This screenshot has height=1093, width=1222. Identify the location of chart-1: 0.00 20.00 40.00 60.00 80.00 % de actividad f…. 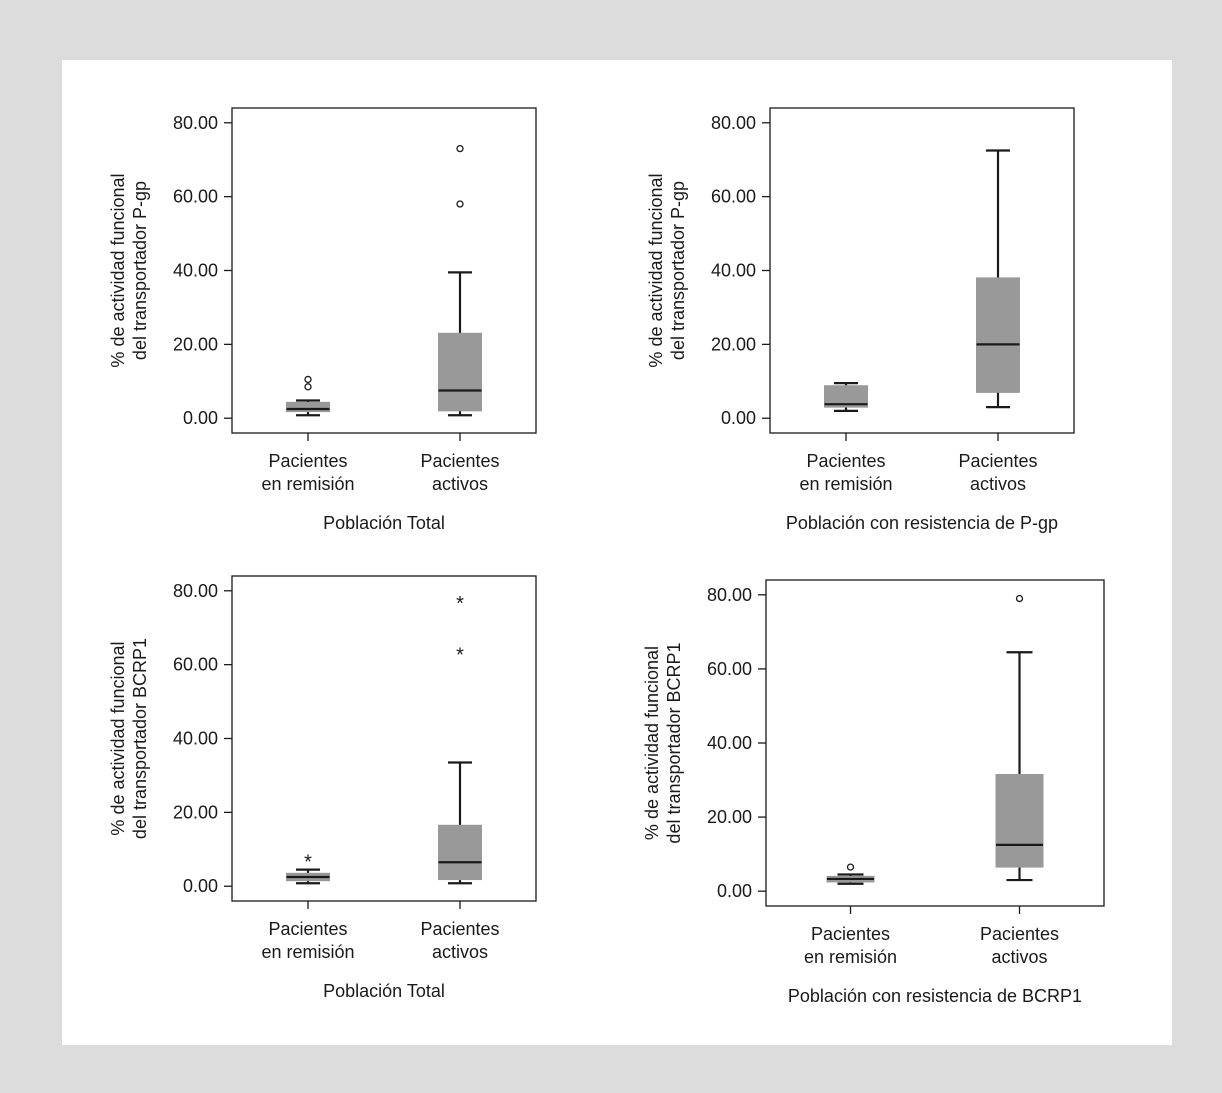
(322, 320).